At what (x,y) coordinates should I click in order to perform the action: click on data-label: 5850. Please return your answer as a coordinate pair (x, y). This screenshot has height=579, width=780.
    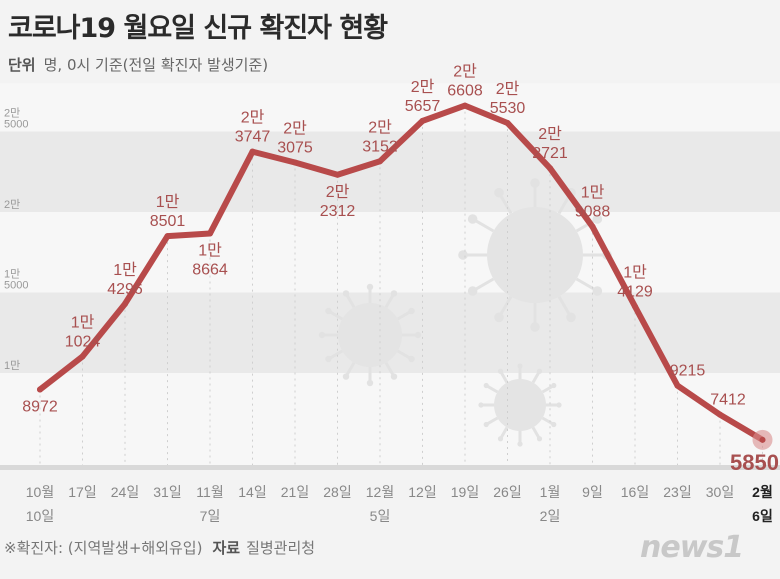
    Looking at the image, I should click on (754, 462).